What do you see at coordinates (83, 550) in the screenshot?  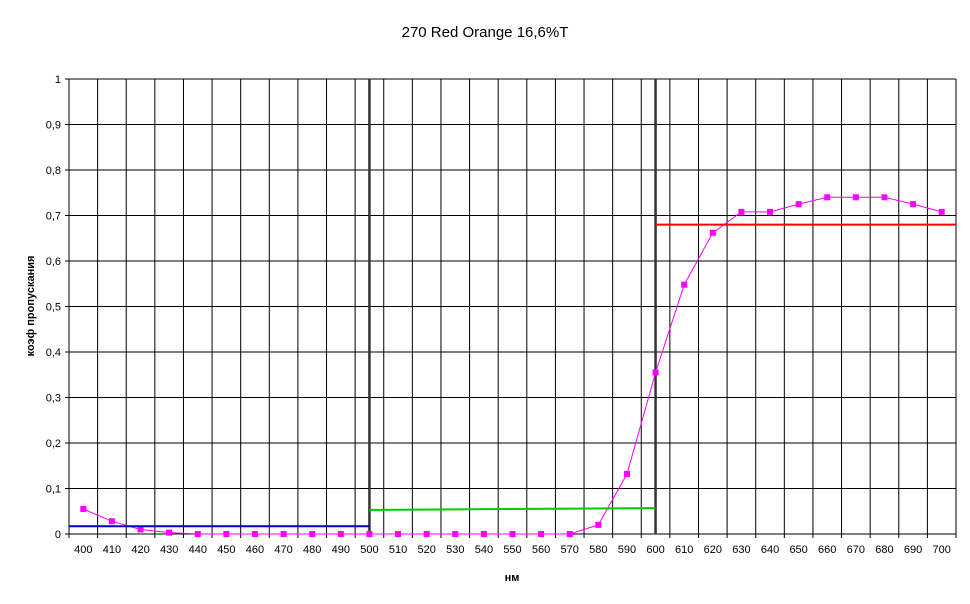 I see `x-tick-label: 400` at bounding box center [83, 550].